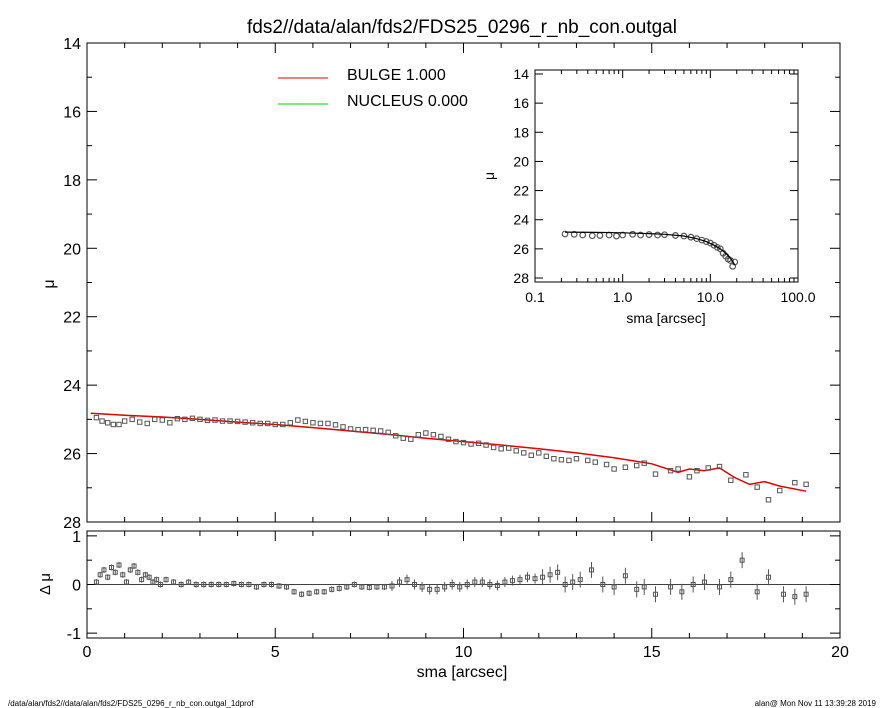  What do you see at coordinates (521, 278) in the screenshot?
I see `inset-ytick-label: 28` at bounding box center [521, 278].